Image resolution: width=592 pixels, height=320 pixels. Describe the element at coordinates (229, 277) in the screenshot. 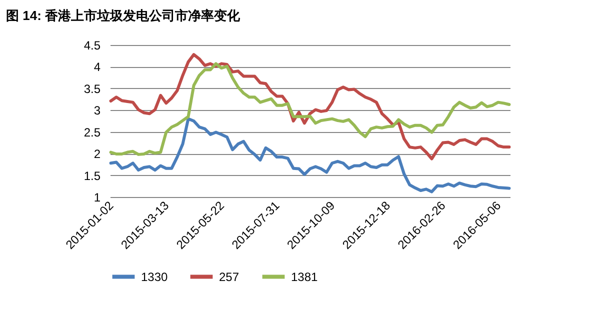

I see `legend-label: 257` at that location.